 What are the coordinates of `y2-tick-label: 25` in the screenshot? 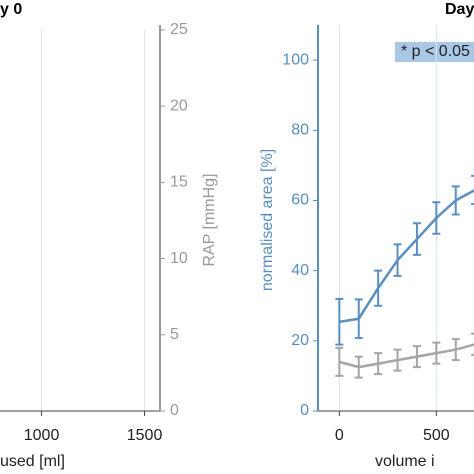 It's located at (179, 29).